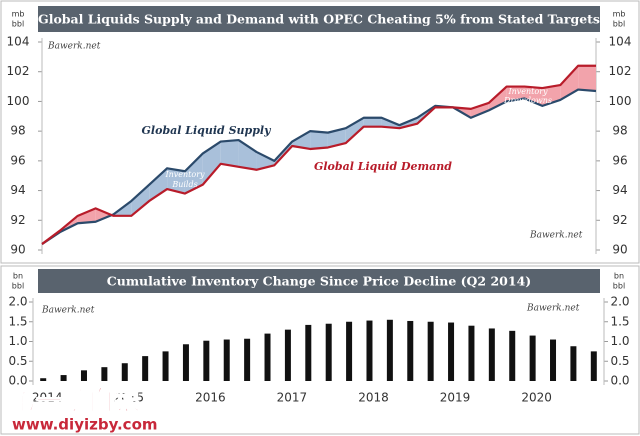 Image resolution: width=640 pixels, height=436 pixels. Describe the element at coordinates (619, 250) in the screenshot. I see `y2-tick-label: 90` at that location.